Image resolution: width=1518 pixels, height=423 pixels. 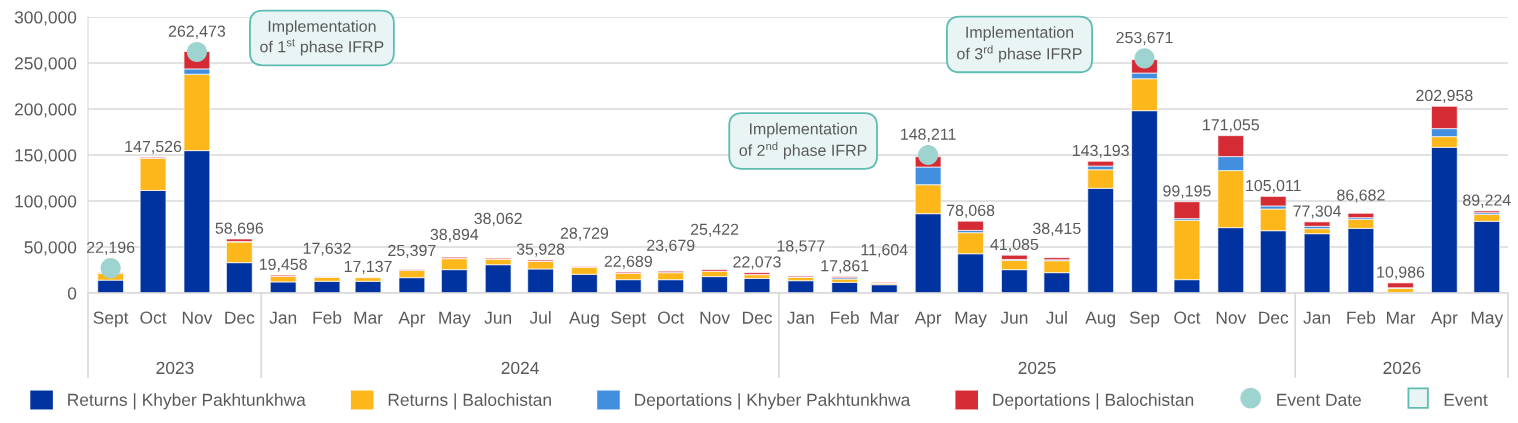 What do you see at coordinates (803, 141) in the screenshot?
I see `annotation: Implementation of 2$^{nd}$ phase IFRP` at bounding box center [803, 141].